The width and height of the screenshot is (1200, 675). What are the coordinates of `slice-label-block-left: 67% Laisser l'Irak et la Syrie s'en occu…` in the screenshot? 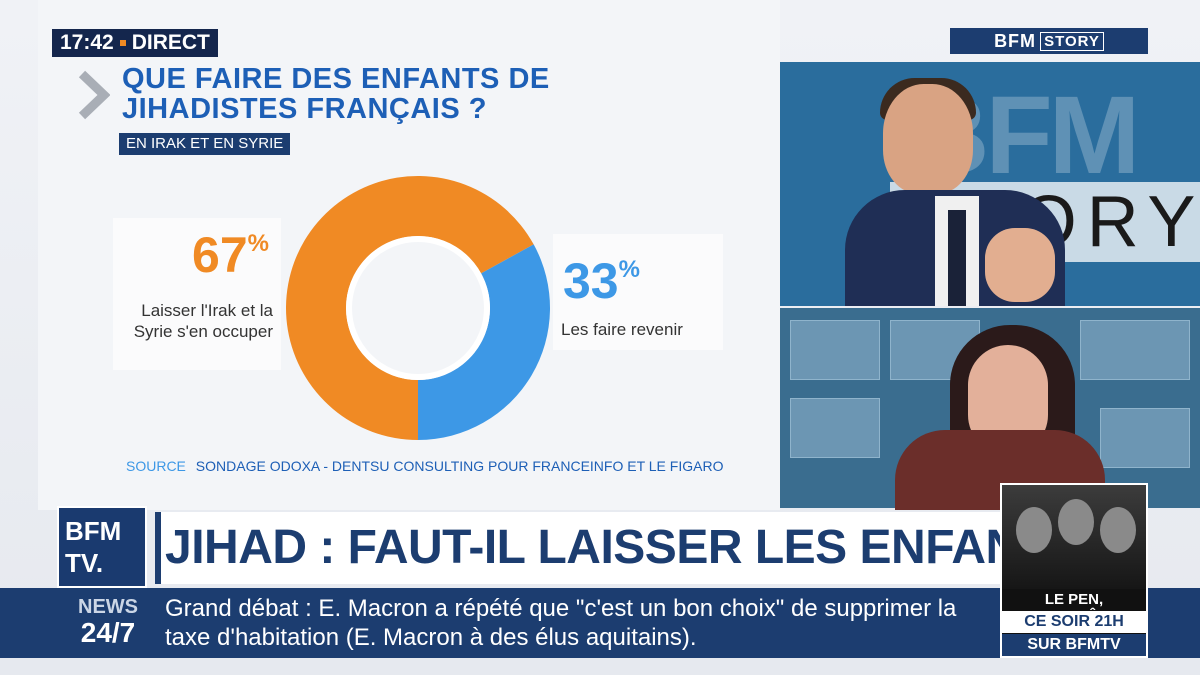 It's located at (197, 294).